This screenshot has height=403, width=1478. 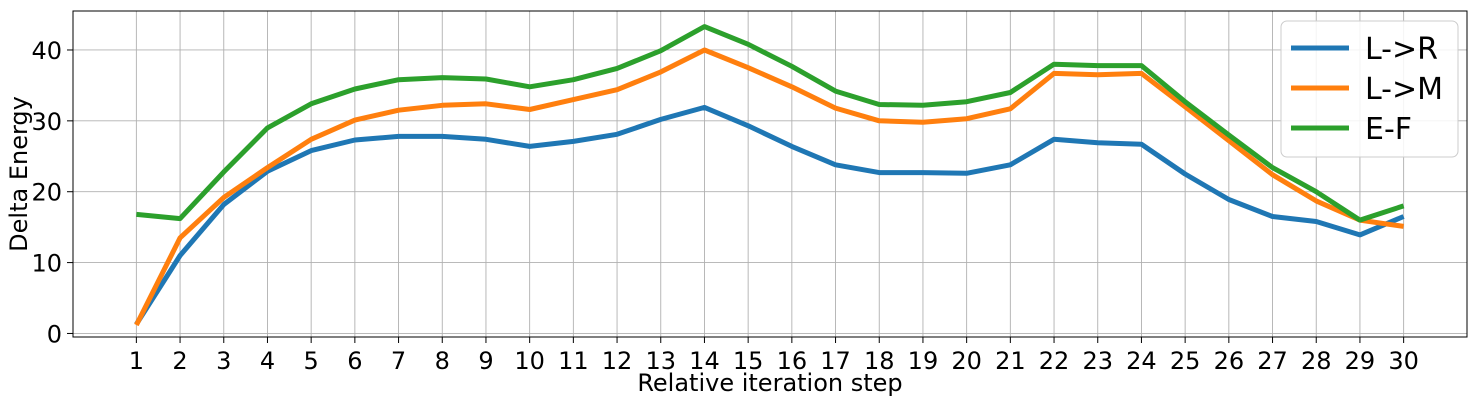 I want to click on x-tick-label: 10, so click(x=529, y=361).